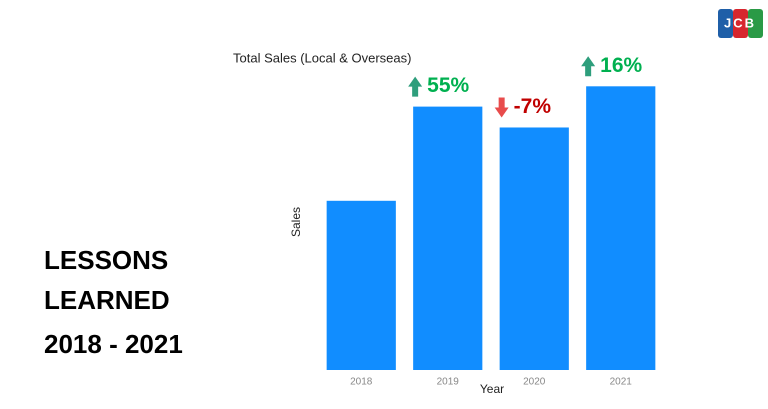  I want to click on logo: JCB, so click(740, 23).